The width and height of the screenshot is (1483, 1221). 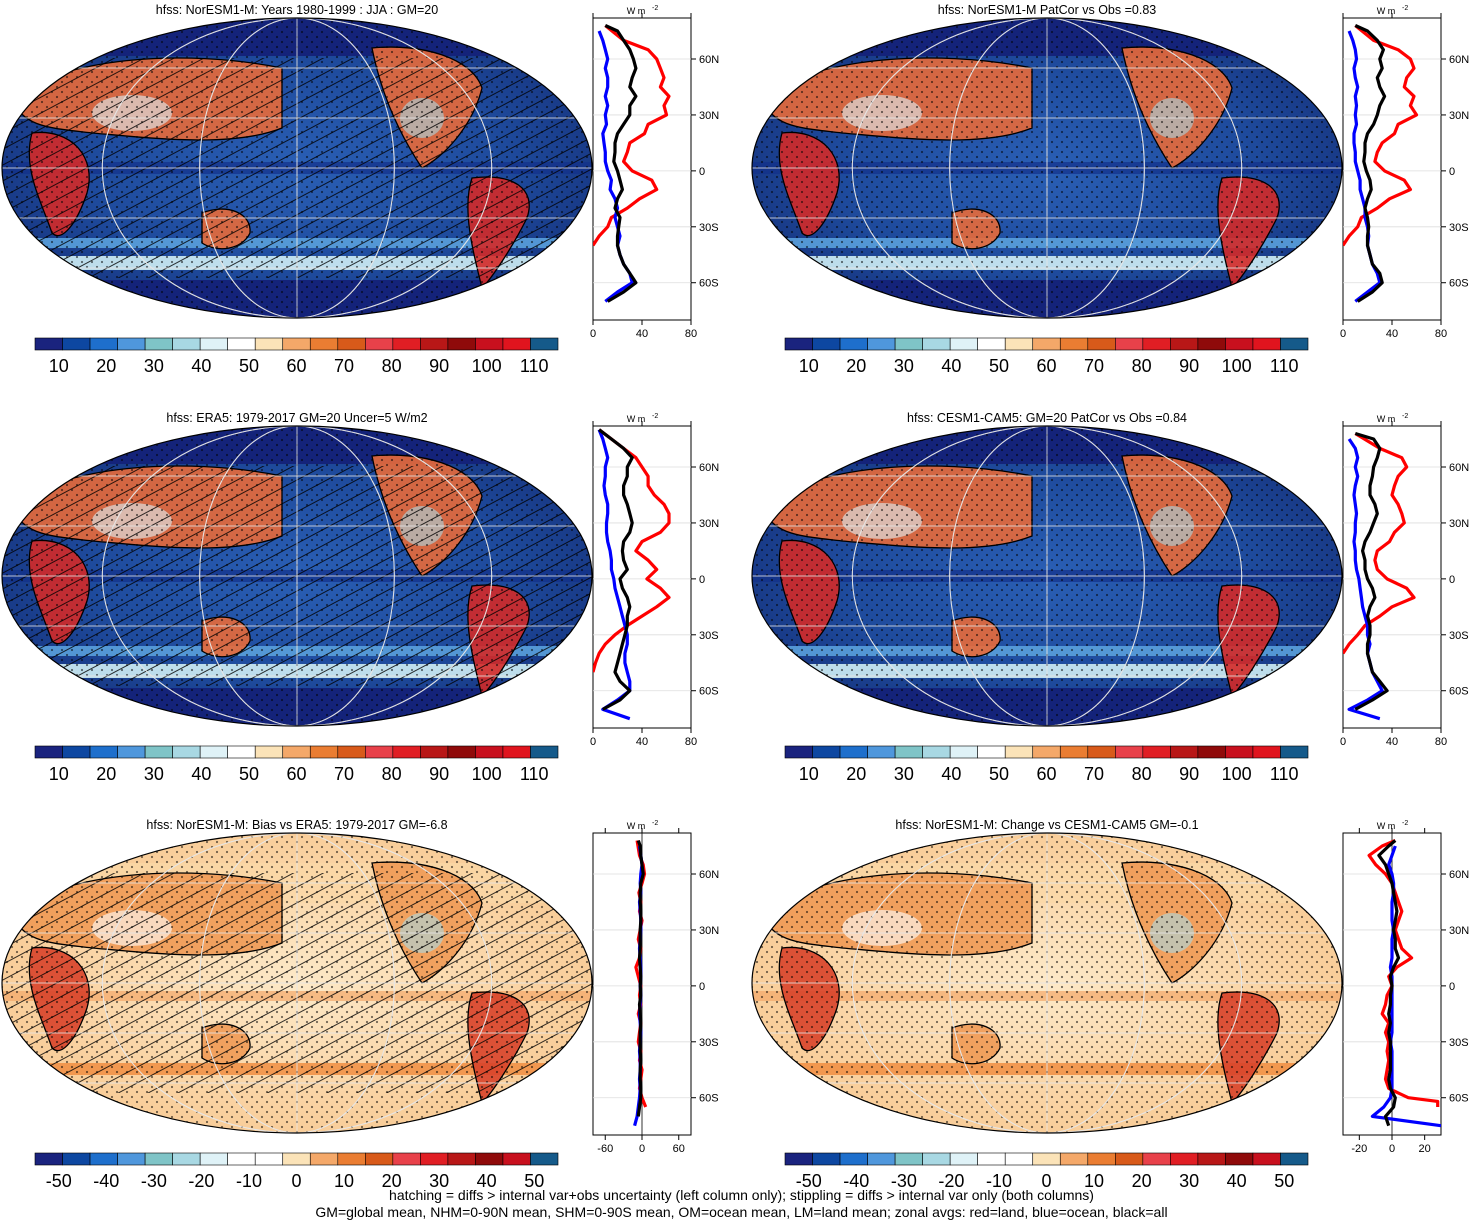 What do you see at coordinates (904, 1181) in the screenshot?
I see `colorbar-tick-label: -30` at bounding box center [904, 1181].